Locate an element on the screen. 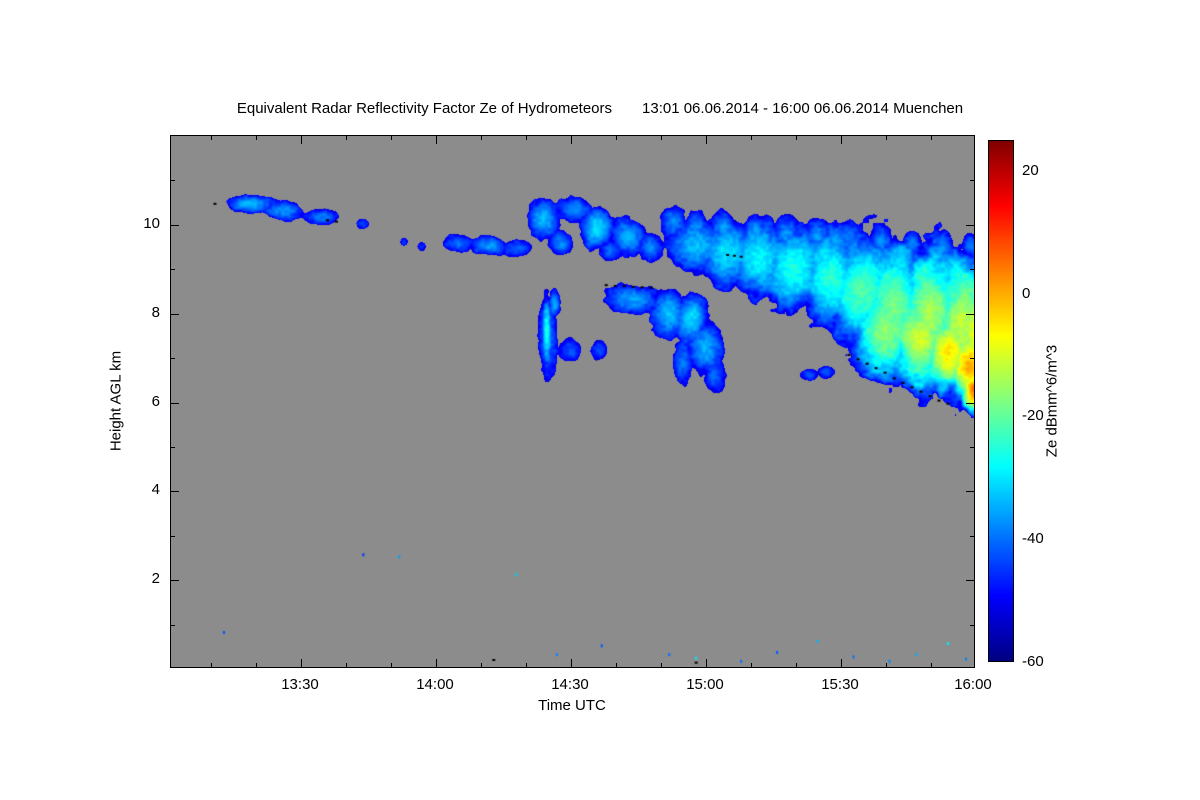 The height and width of the screenshot is (800, 1200). x-tick-label: 16:00 is located at coordinates (973, 684).